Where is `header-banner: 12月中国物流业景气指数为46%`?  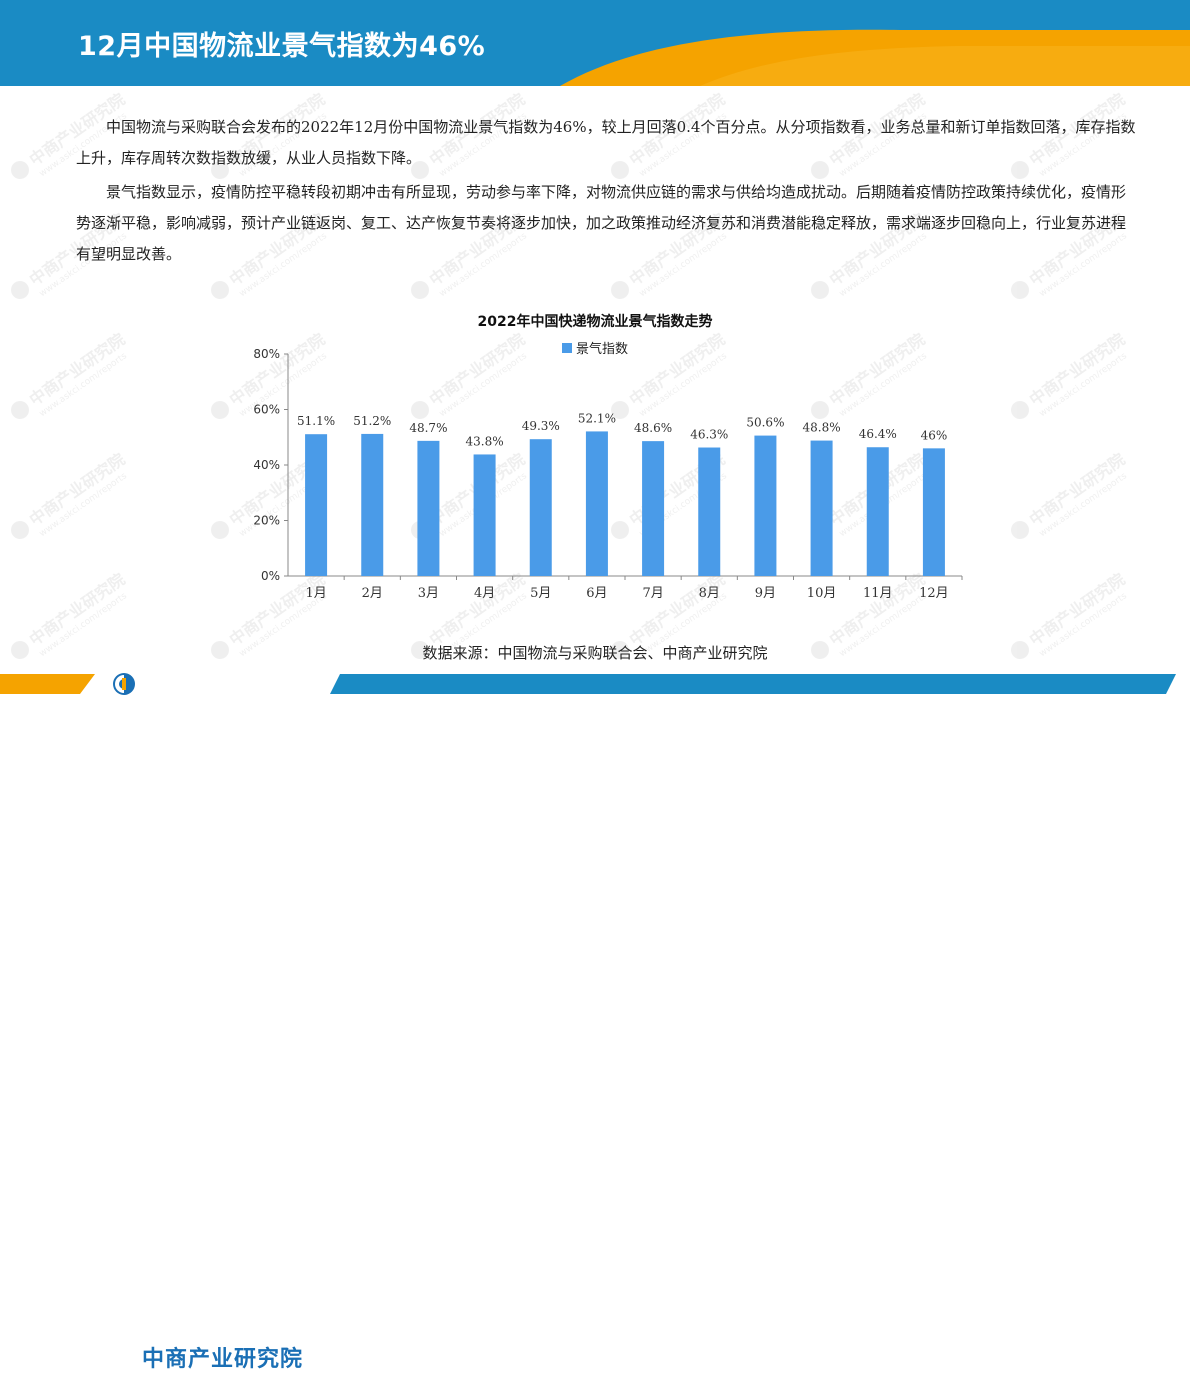
header-banner: 12月中国物流业景气指数为46% is located at coordinates (595, 43).